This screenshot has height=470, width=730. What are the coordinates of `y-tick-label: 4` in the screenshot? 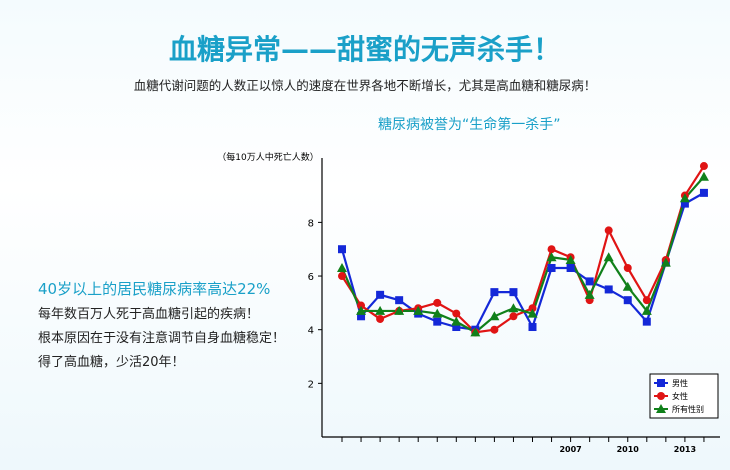 It's located at (311, 331).